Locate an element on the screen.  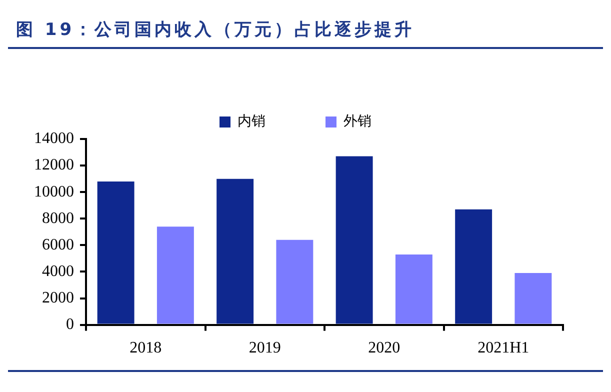
x-tick-label: 2018 is located at coordinates (146, 348).